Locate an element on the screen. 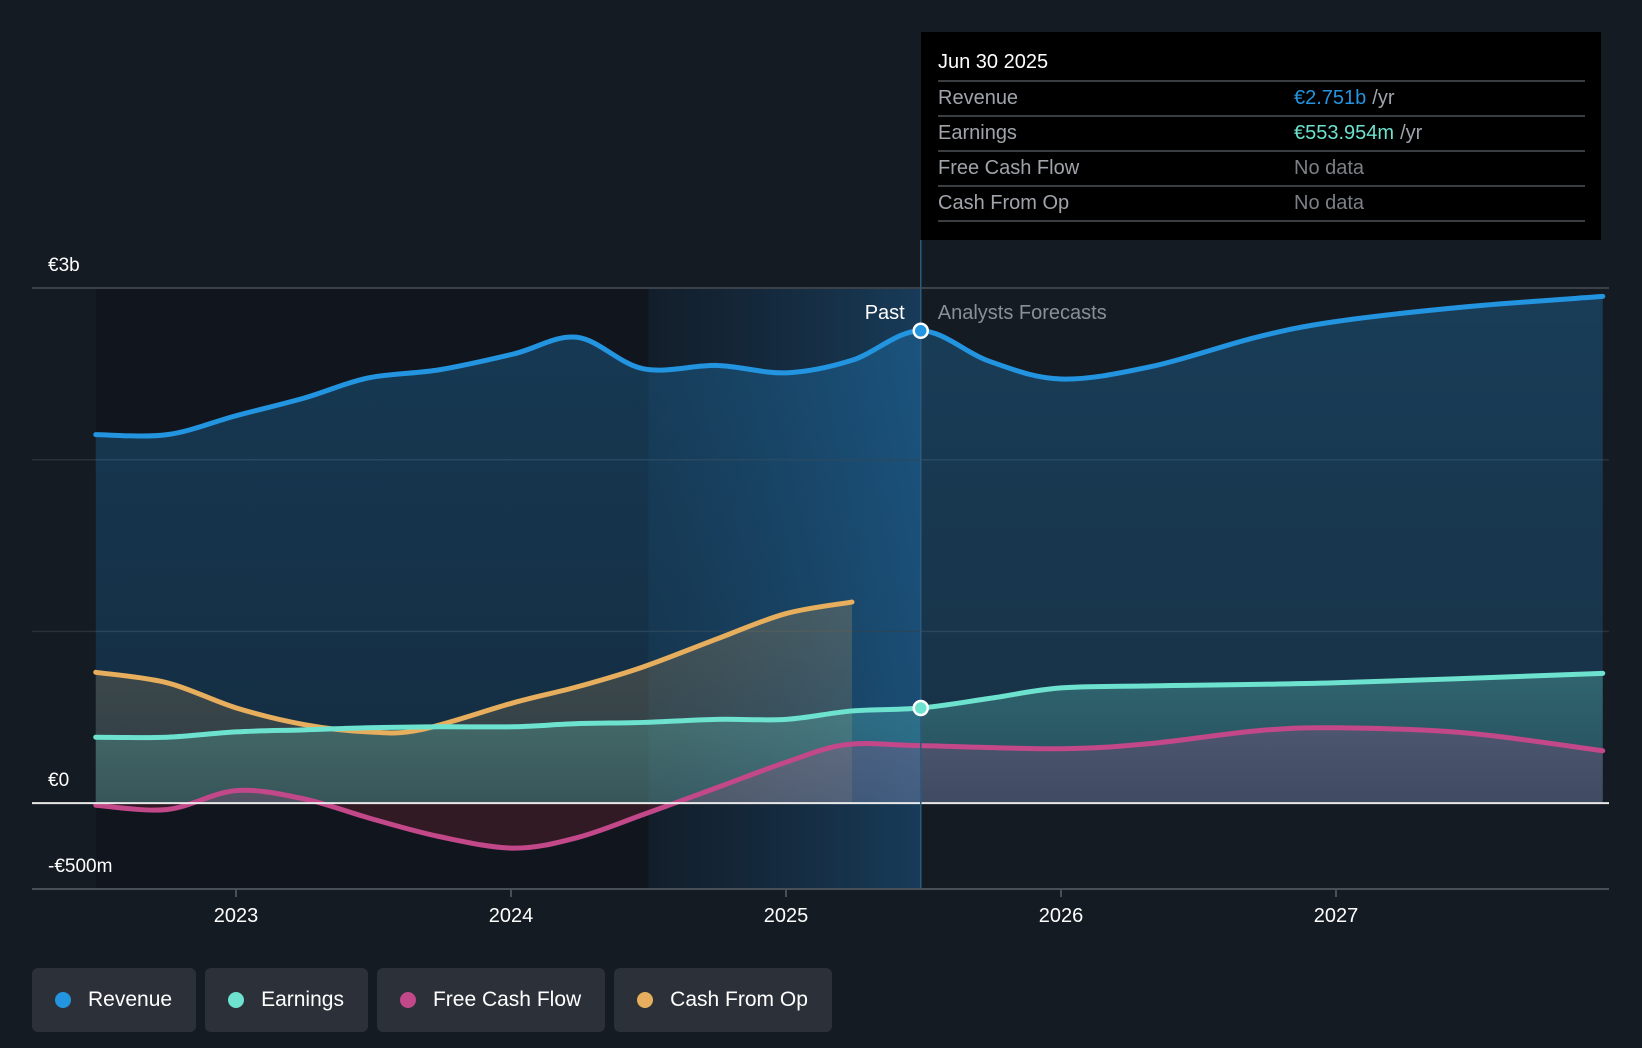  x-tick-label: 2023 is located at coordinates (236, 916).